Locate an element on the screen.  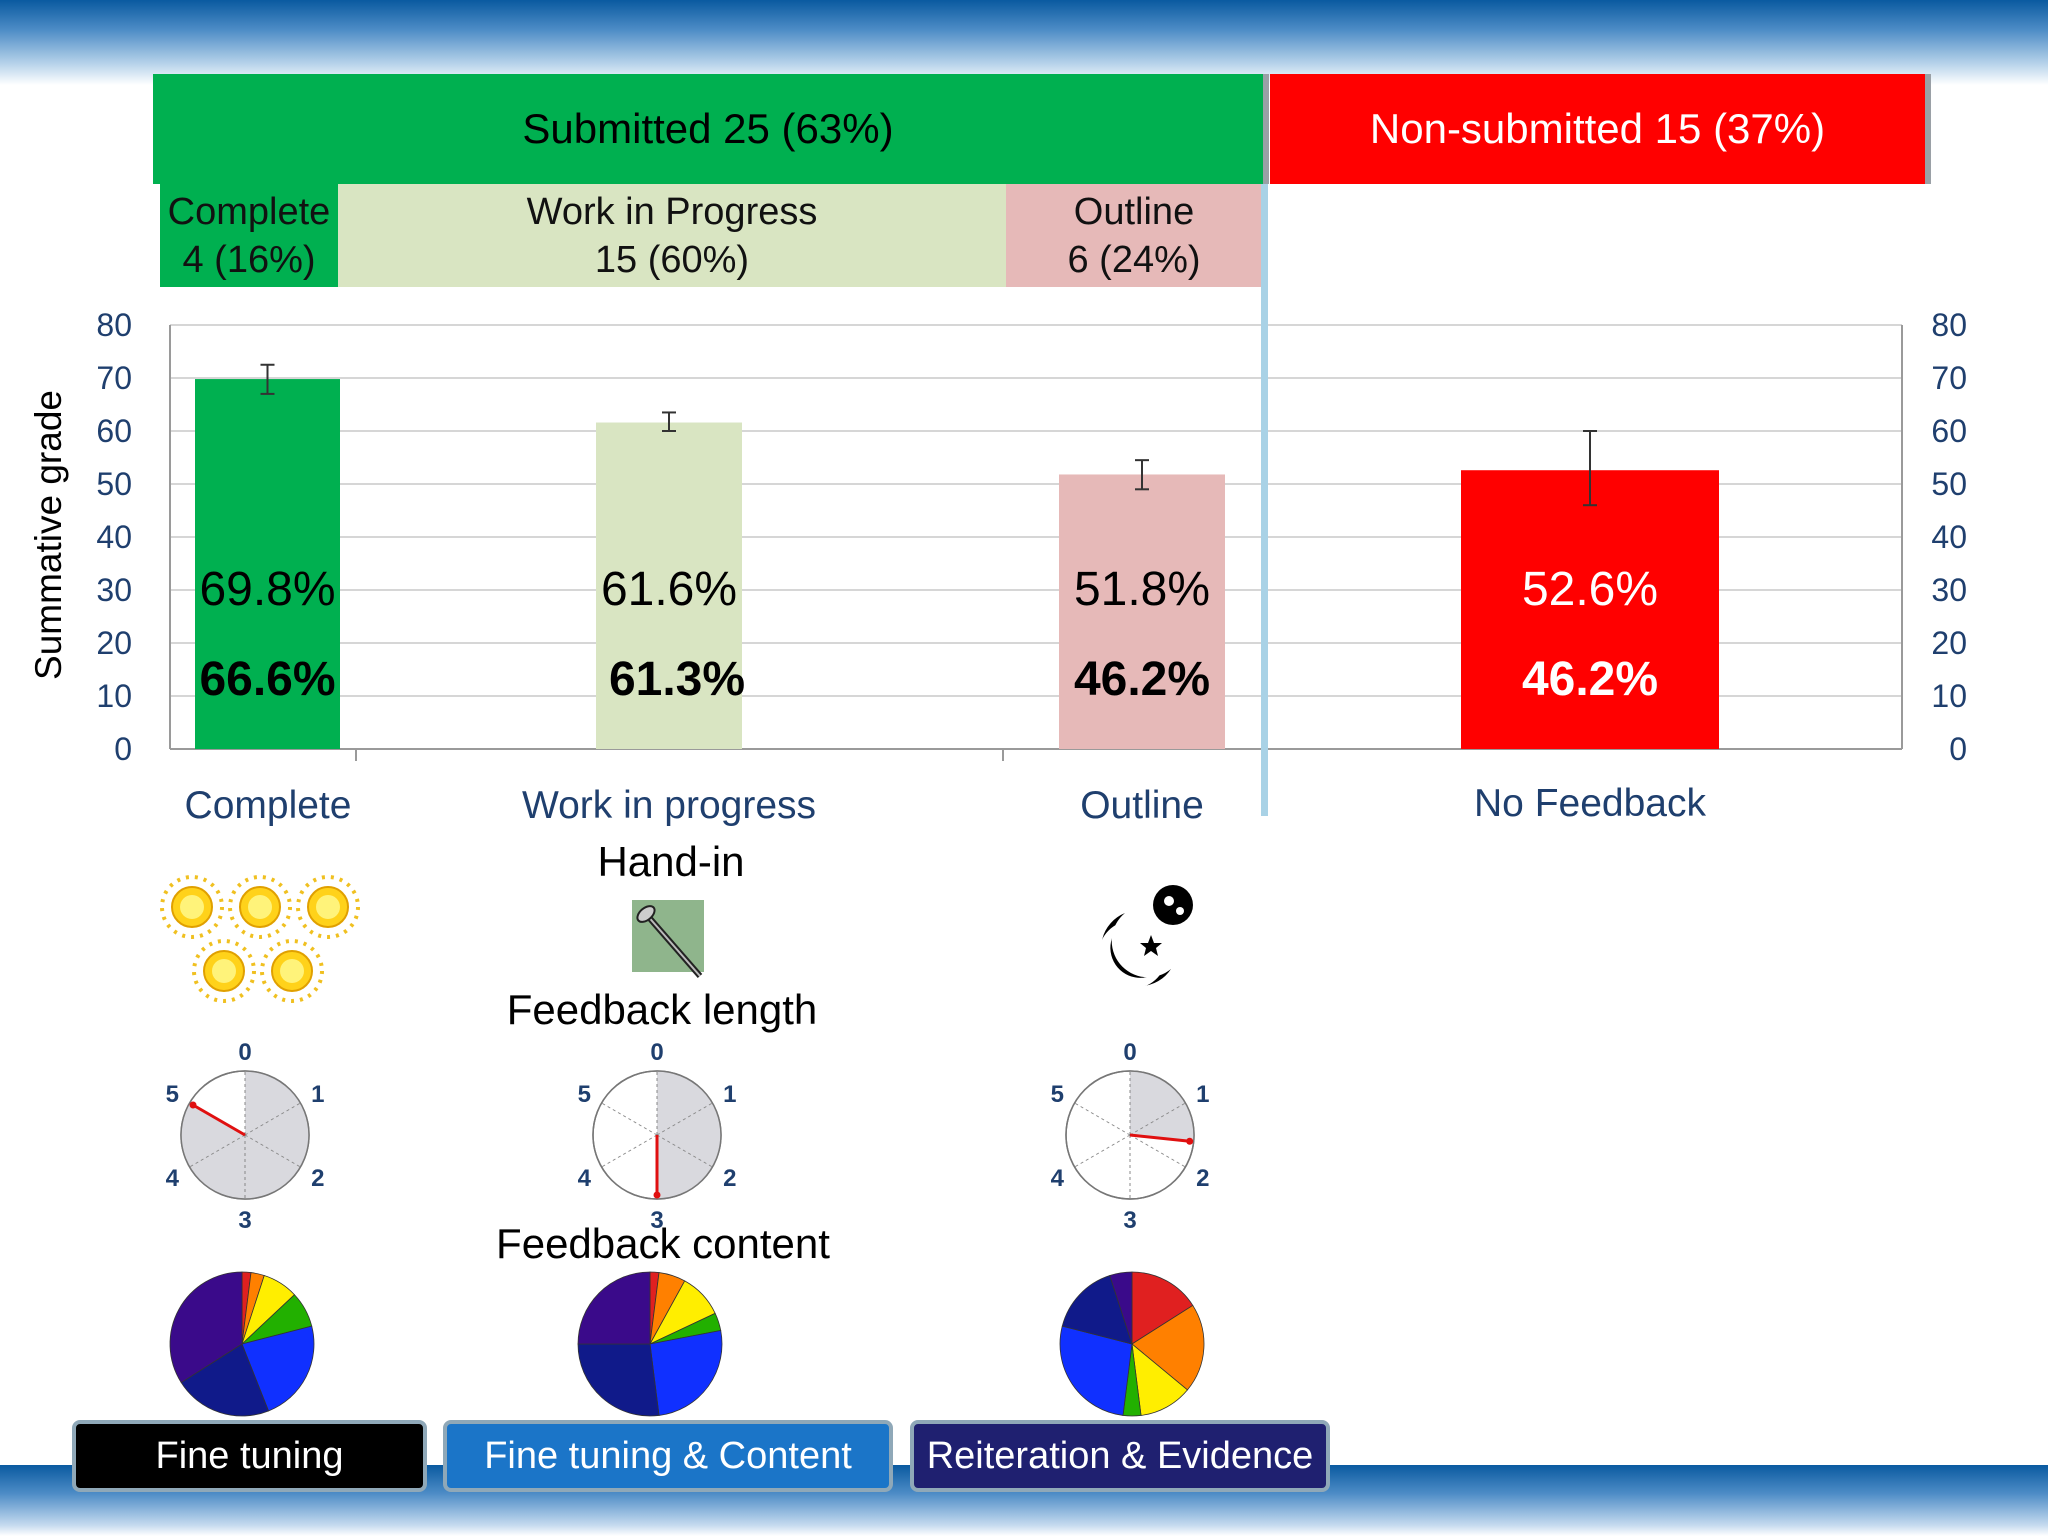
feedback-length-dials: 0 1 2 3 4 5 0 1 2 3 4 5 0 1 2 3 4 5 is located at coordinates (688, 1136).